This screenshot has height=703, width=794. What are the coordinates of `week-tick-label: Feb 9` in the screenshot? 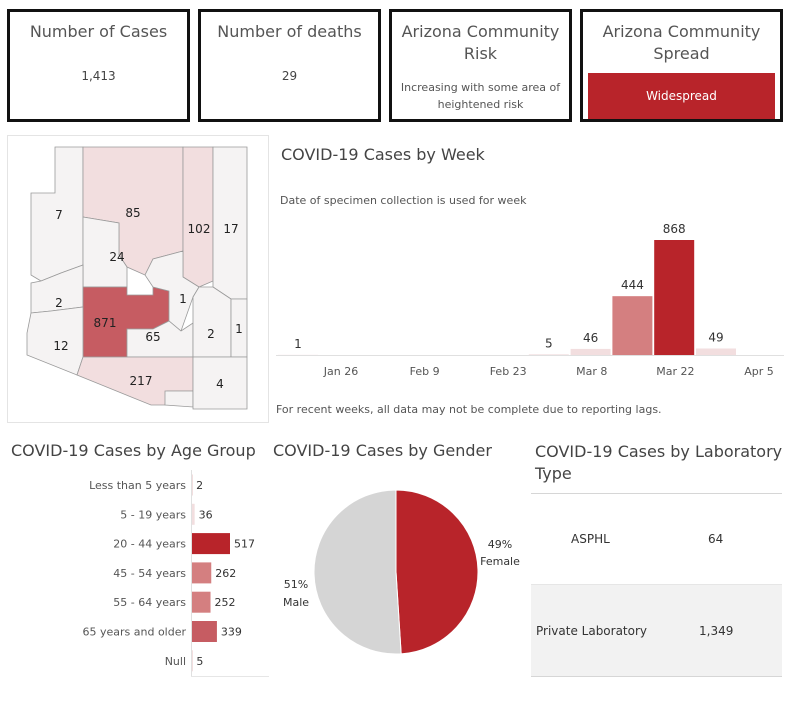 It's located at (425, 371).